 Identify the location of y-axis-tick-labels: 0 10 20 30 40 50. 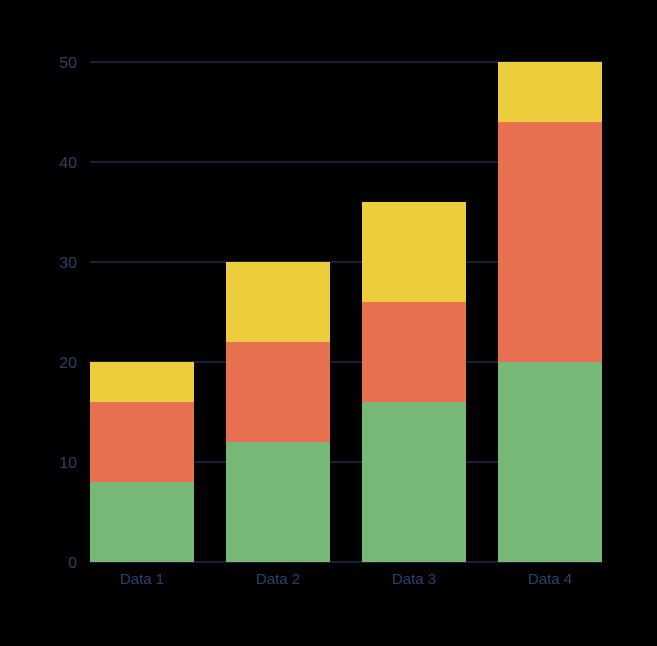
(68, 313).